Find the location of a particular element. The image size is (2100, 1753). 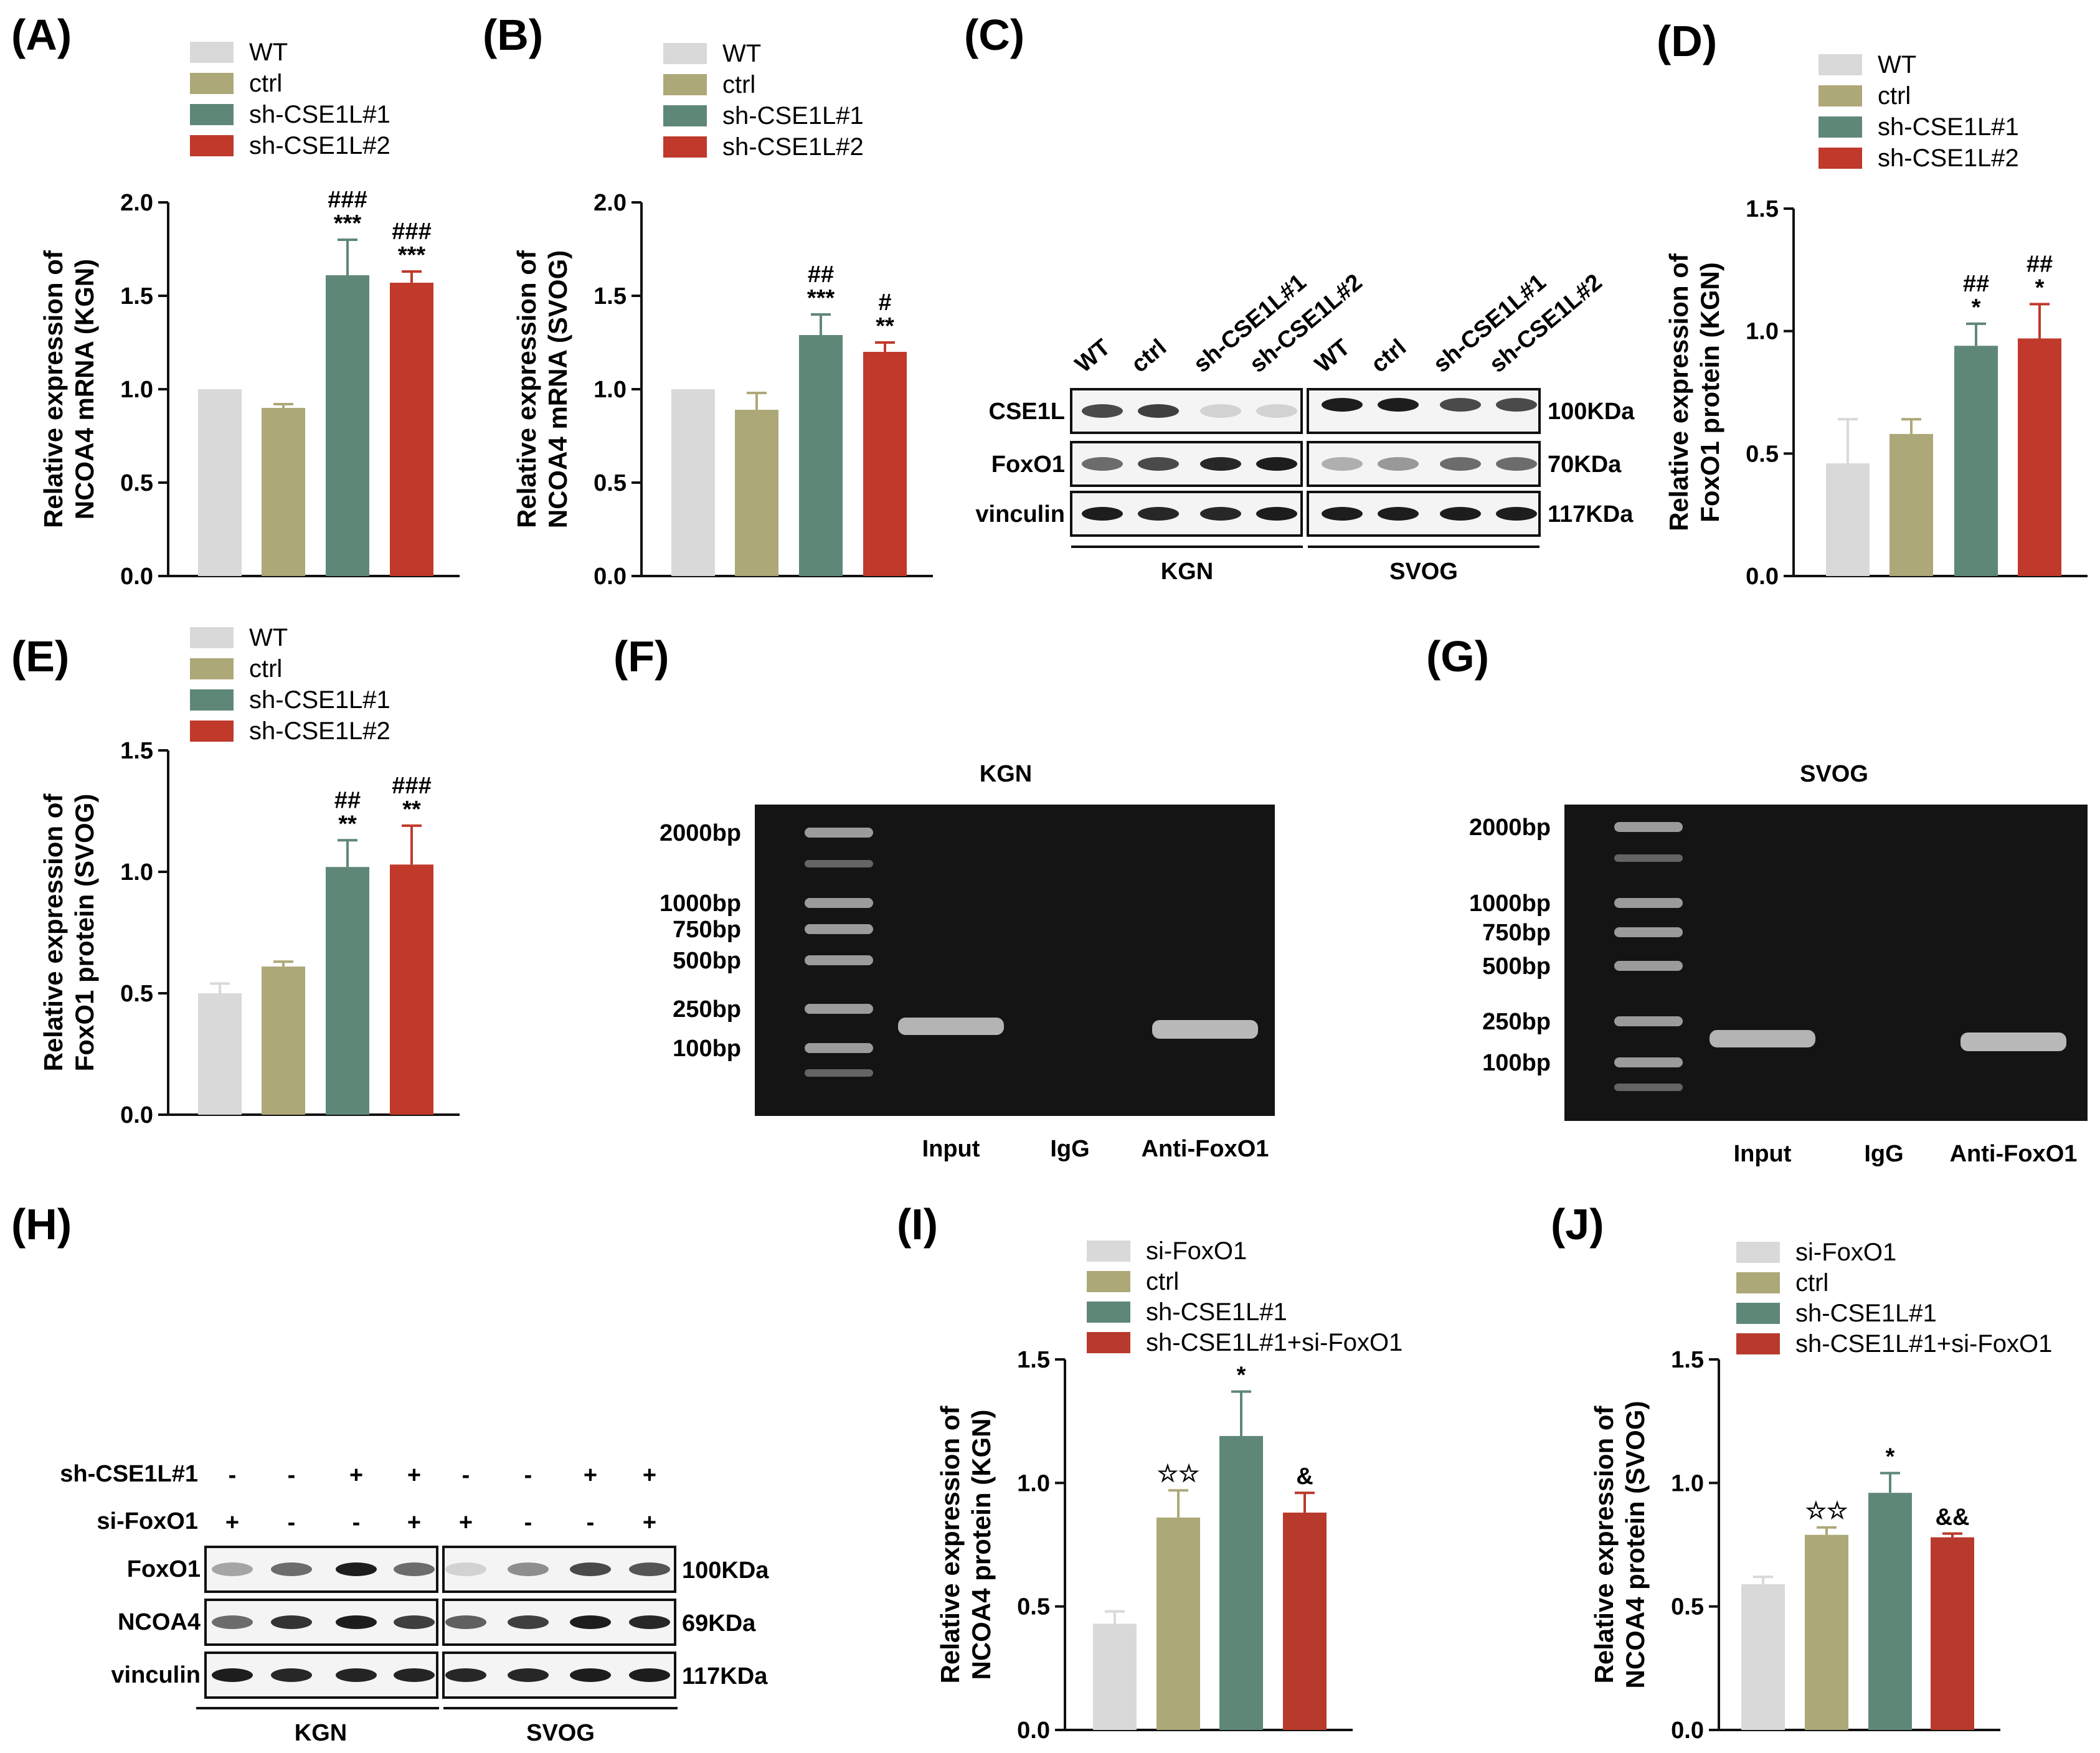

significance-mark: * is located at coordinates (1241, 1376).